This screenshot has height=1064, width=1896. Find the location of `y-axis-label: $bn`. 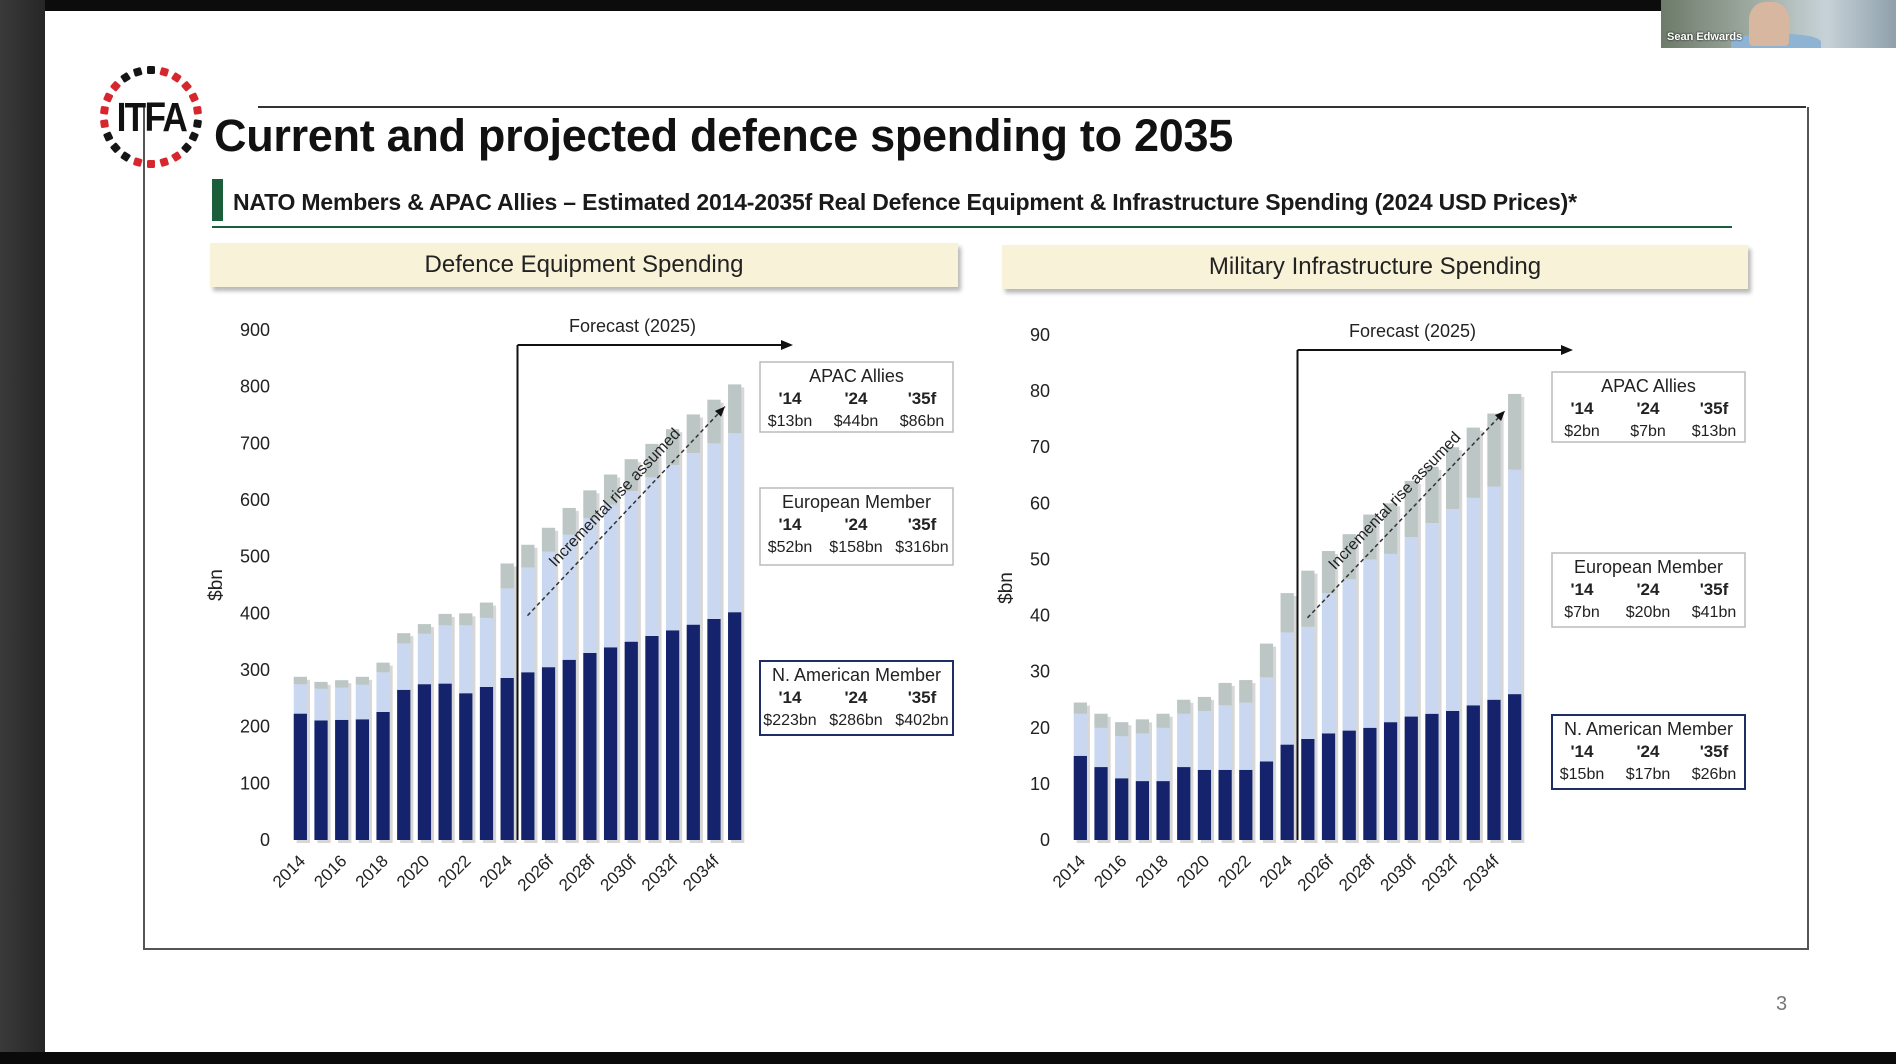

y-axis-label: $bn is located at coordinates (216, 585).